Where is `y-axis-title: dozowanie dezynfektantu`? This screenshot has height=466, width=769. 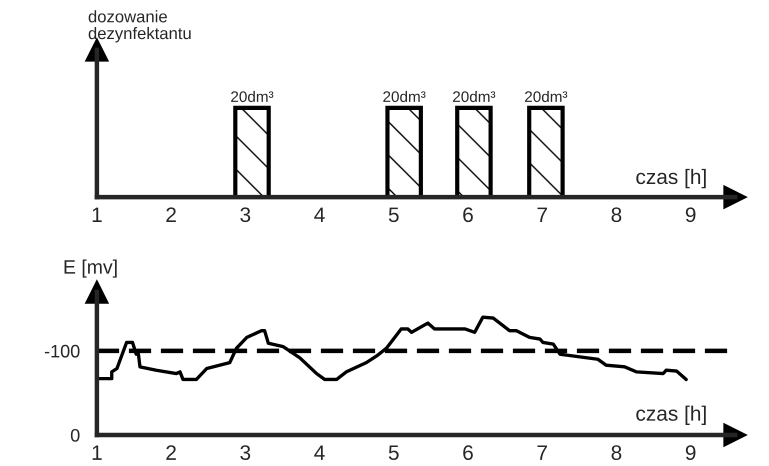 y-axis-title: dozowanie dezynfektantu is located at coordinates (139, 26).